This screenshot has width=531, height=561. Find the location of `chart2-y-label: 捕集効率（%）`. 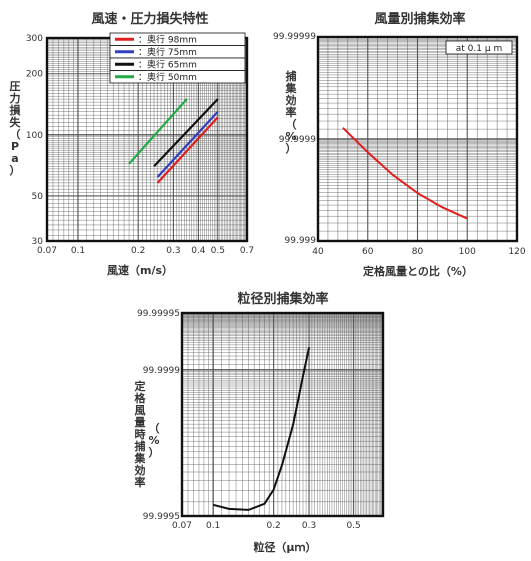

chart2-y-label: 捕集効率（%） is located at coordinates (291, 112).